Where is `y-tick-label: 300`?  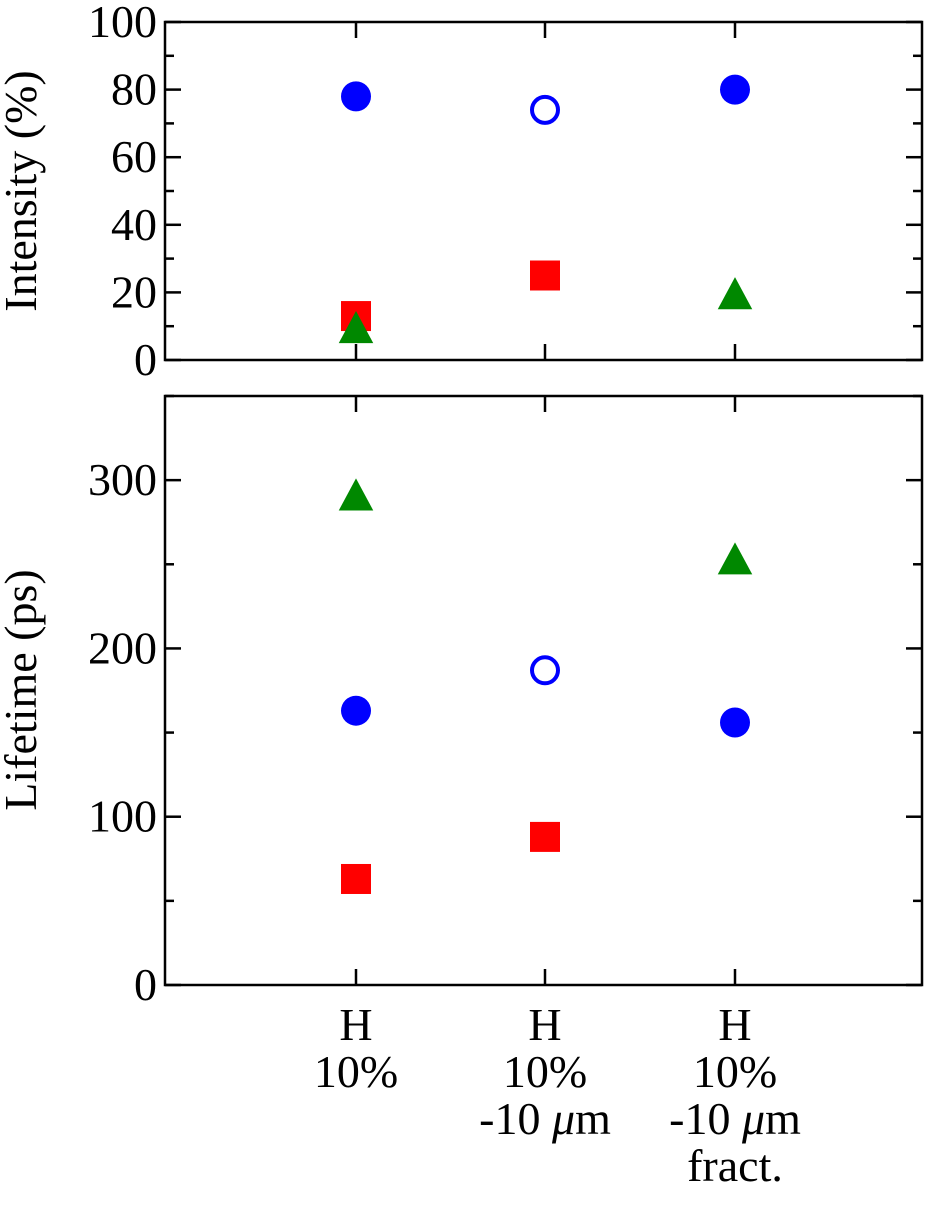
y-tick-label: 300 is located at coordinates (122, 479).